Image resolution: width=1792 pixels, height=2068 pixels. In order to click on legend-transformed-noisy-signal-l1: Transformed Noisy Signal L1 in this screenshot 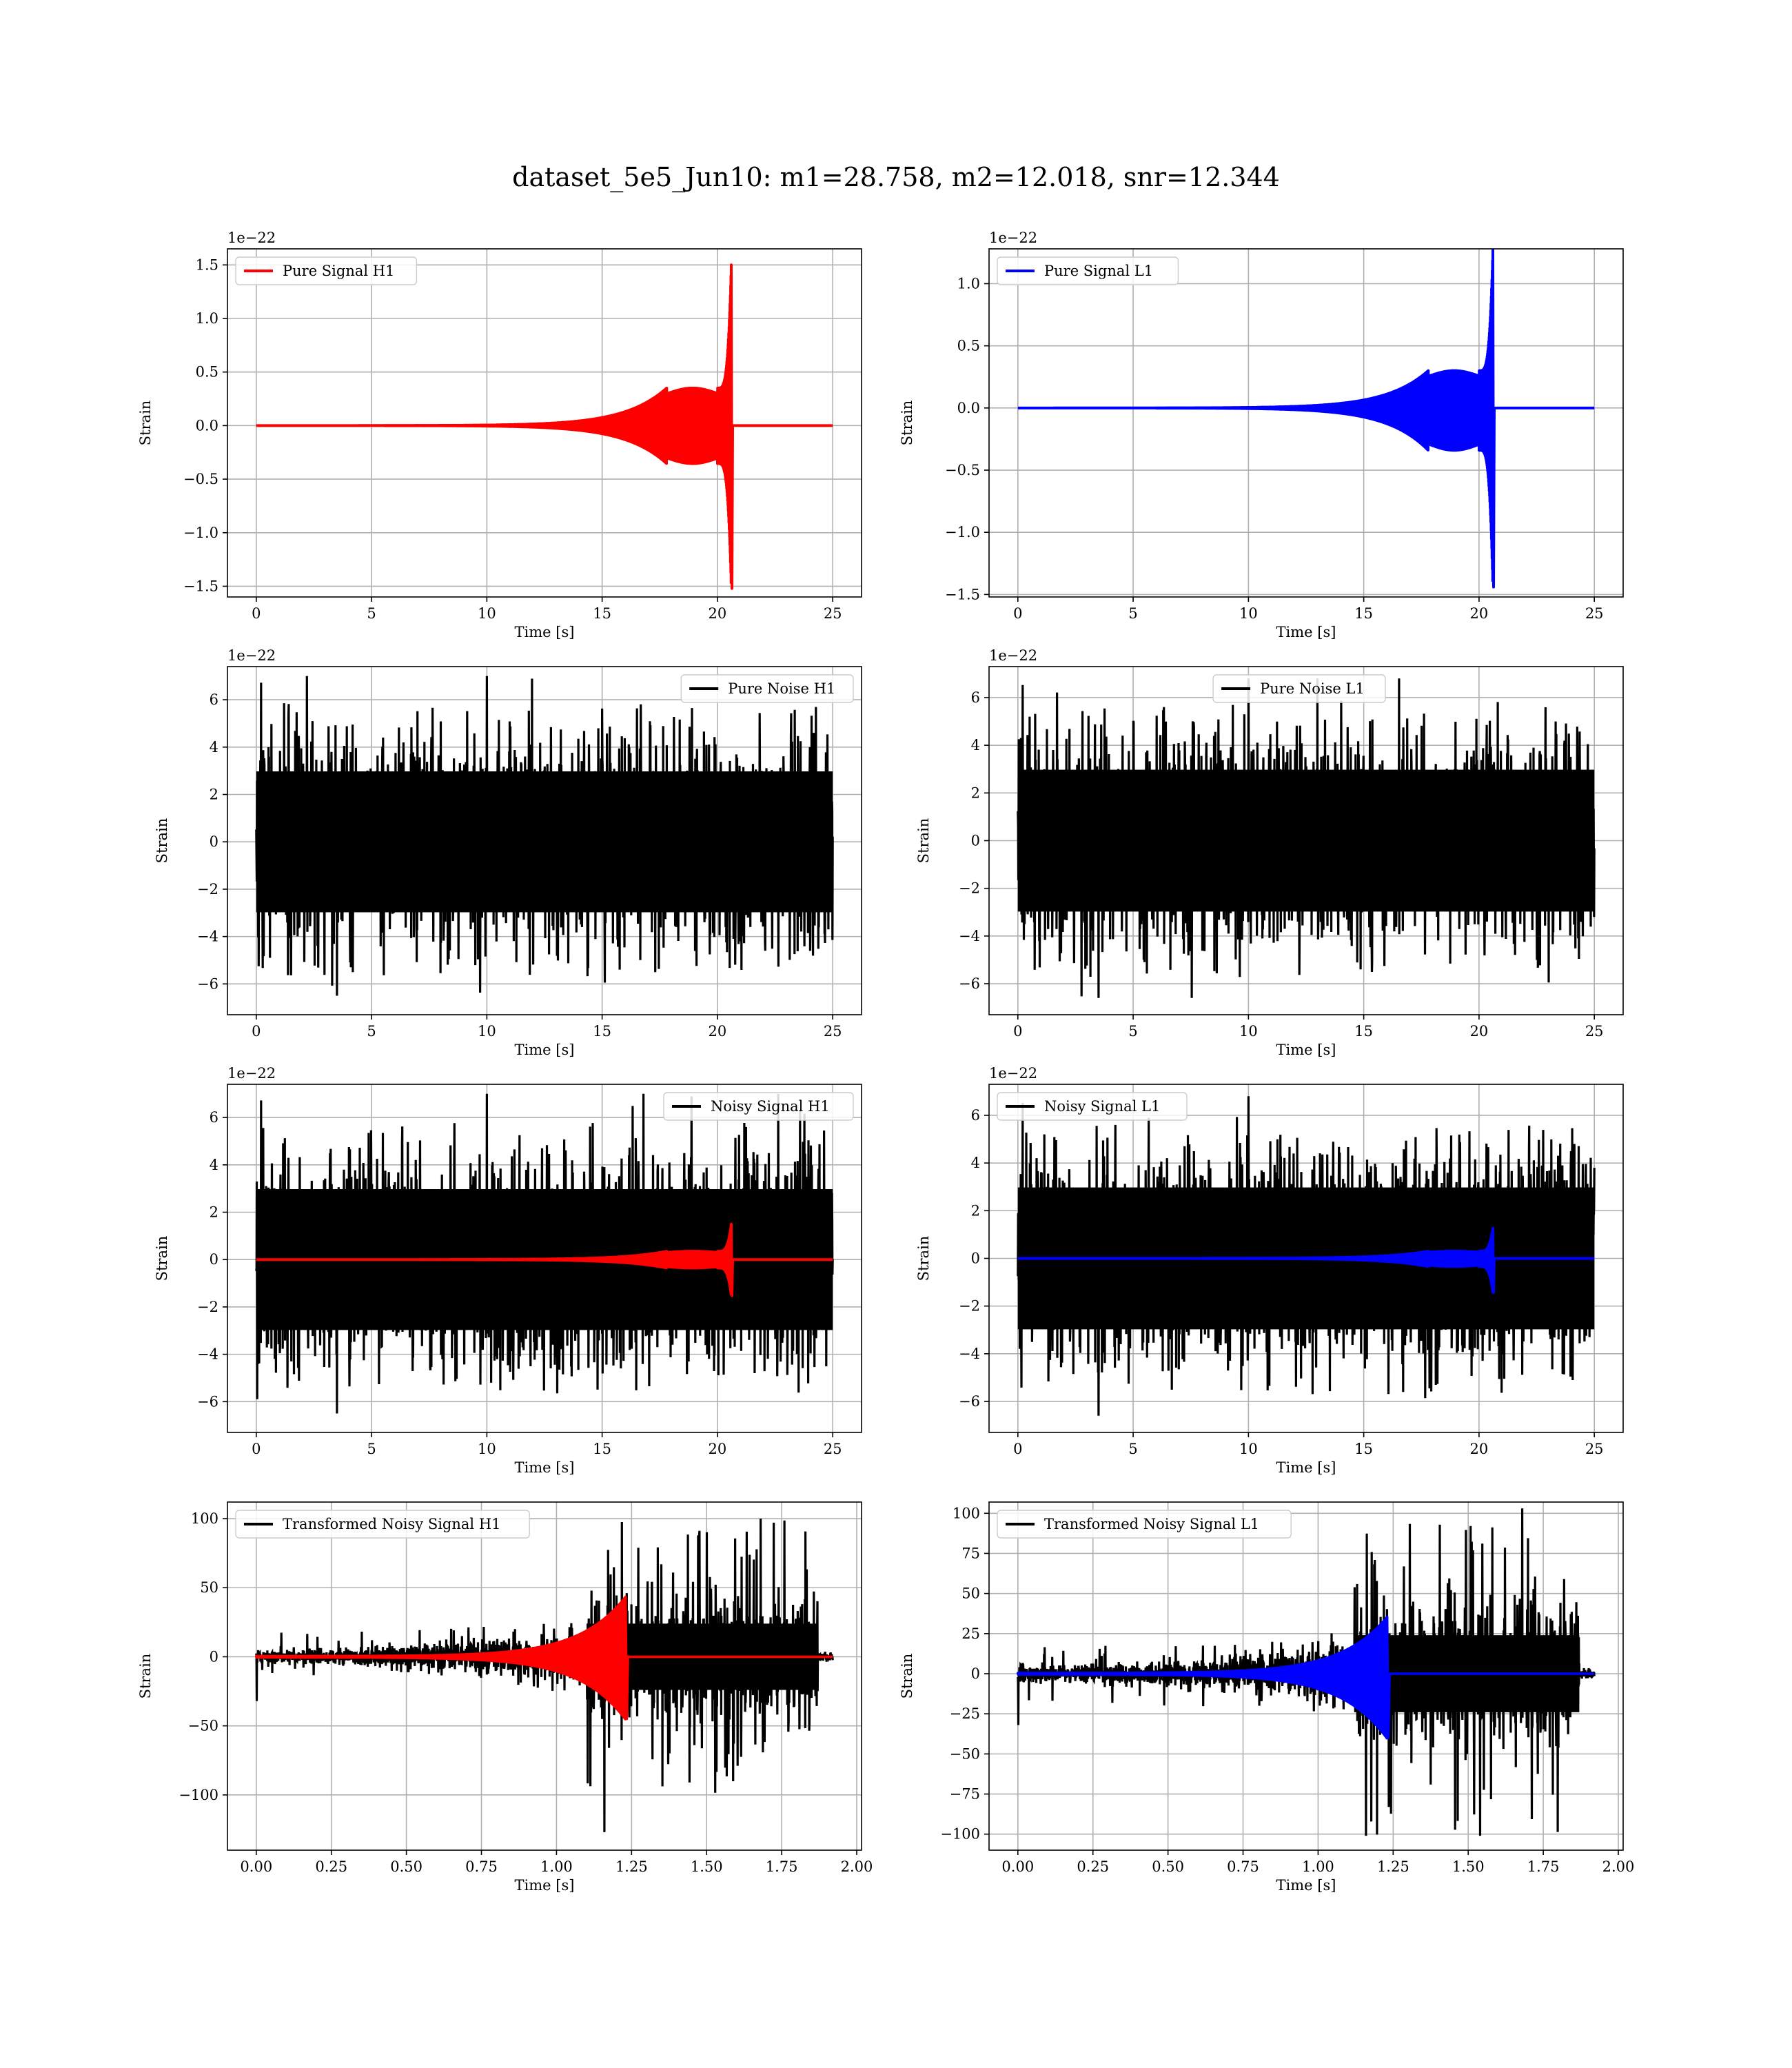, I will do `click(1144, 1524)`.